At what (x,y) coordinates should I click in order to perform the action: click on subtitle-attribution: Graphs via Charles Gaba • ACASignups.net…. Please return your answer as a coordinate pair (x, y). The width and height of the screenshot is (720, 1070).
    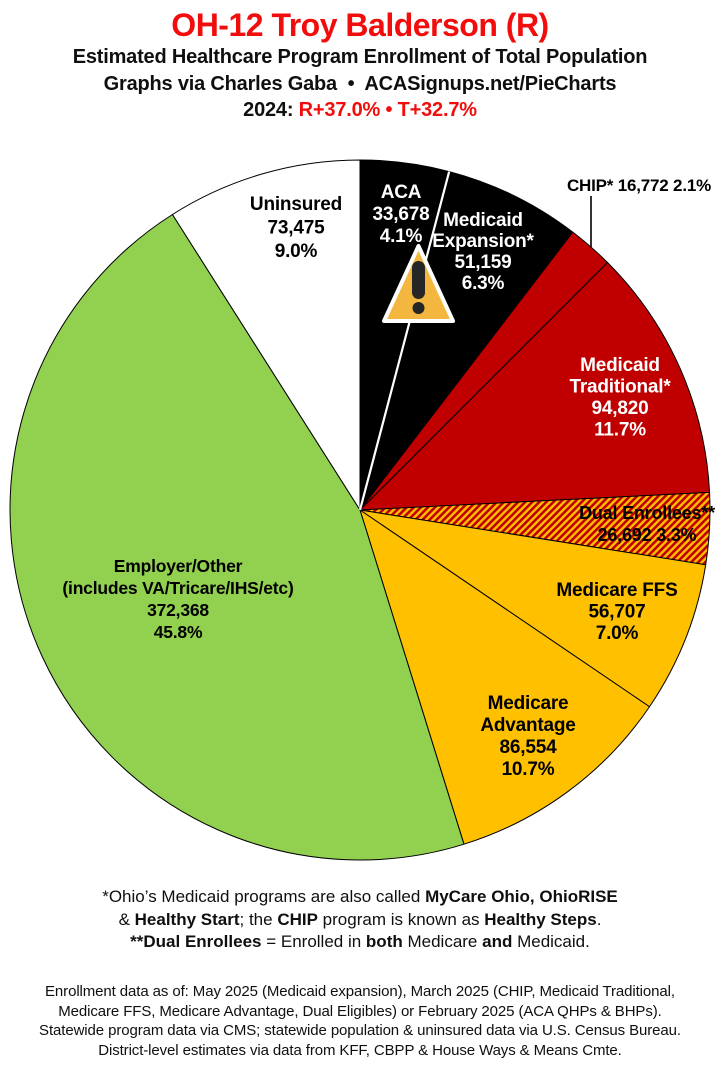
    Looking at the image, I should click on (360, 83).